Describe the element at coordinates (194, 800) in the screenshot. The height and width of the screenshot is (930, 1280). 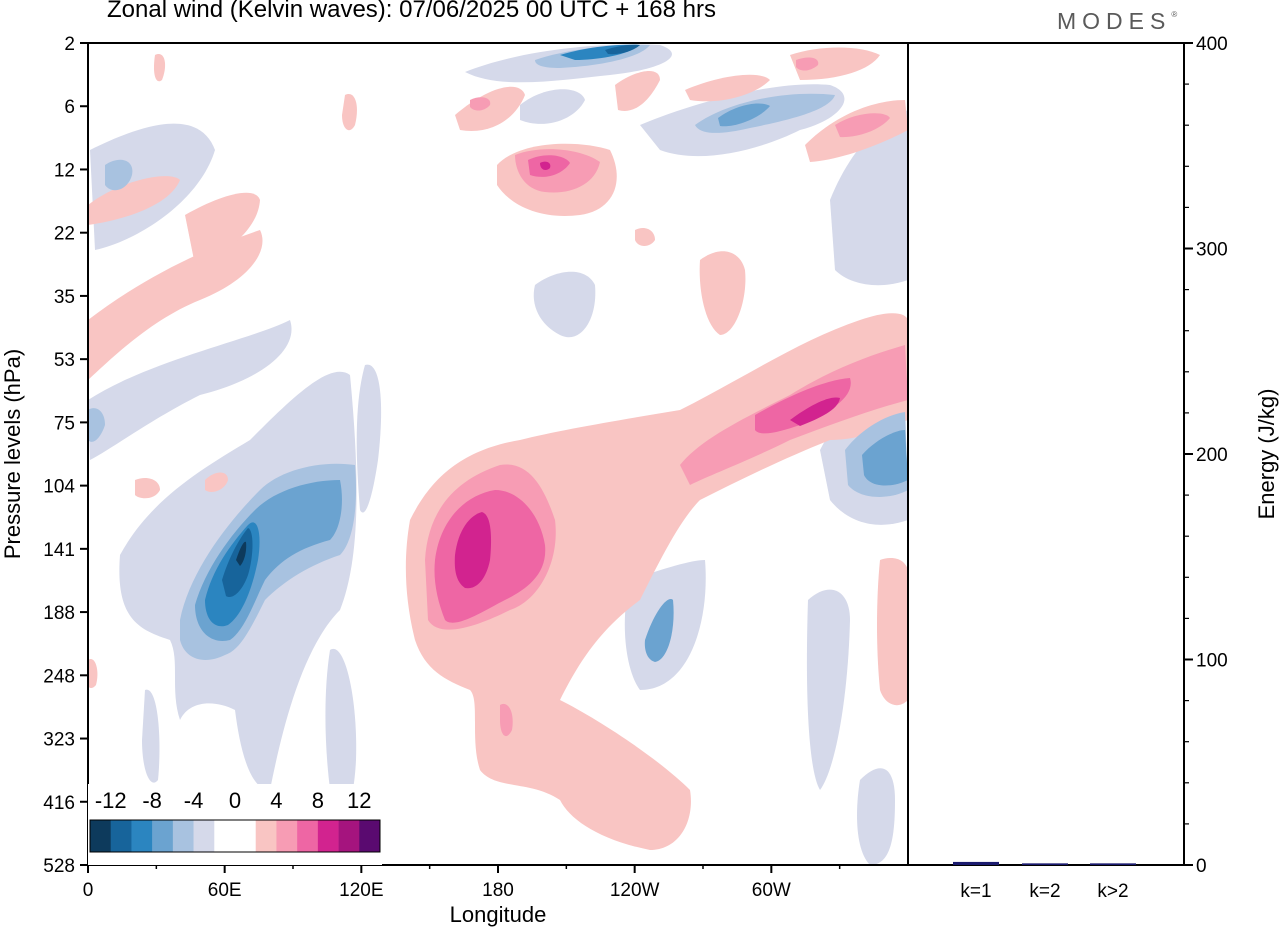
I see `colorbar-label: -4` at that location.